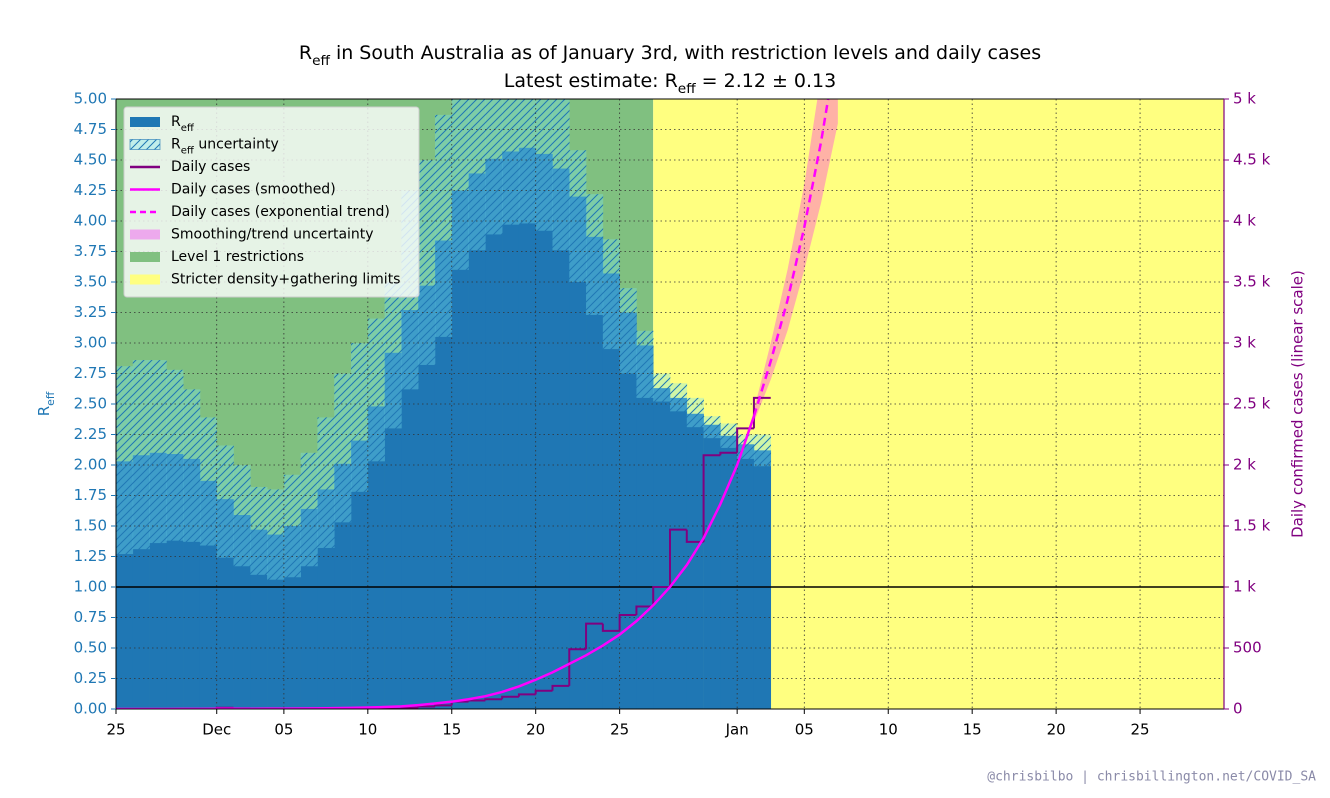 Image resolution: width=1330 pixels, height=798 pixels. I want to click on x-tick-label: Jan, so click(737, 730).